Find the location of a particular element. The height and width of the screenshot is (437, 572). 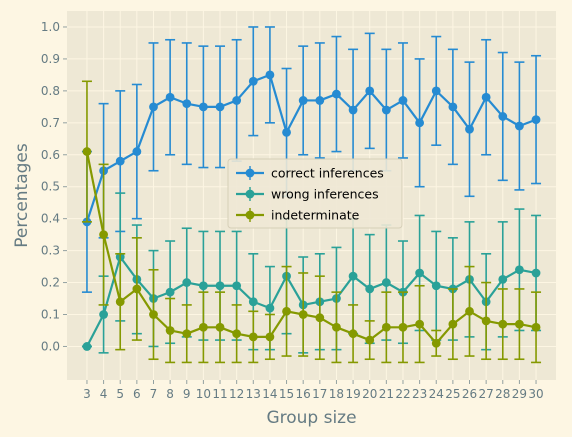

x-tick-label: 19 is located at coordinates (352, 394).